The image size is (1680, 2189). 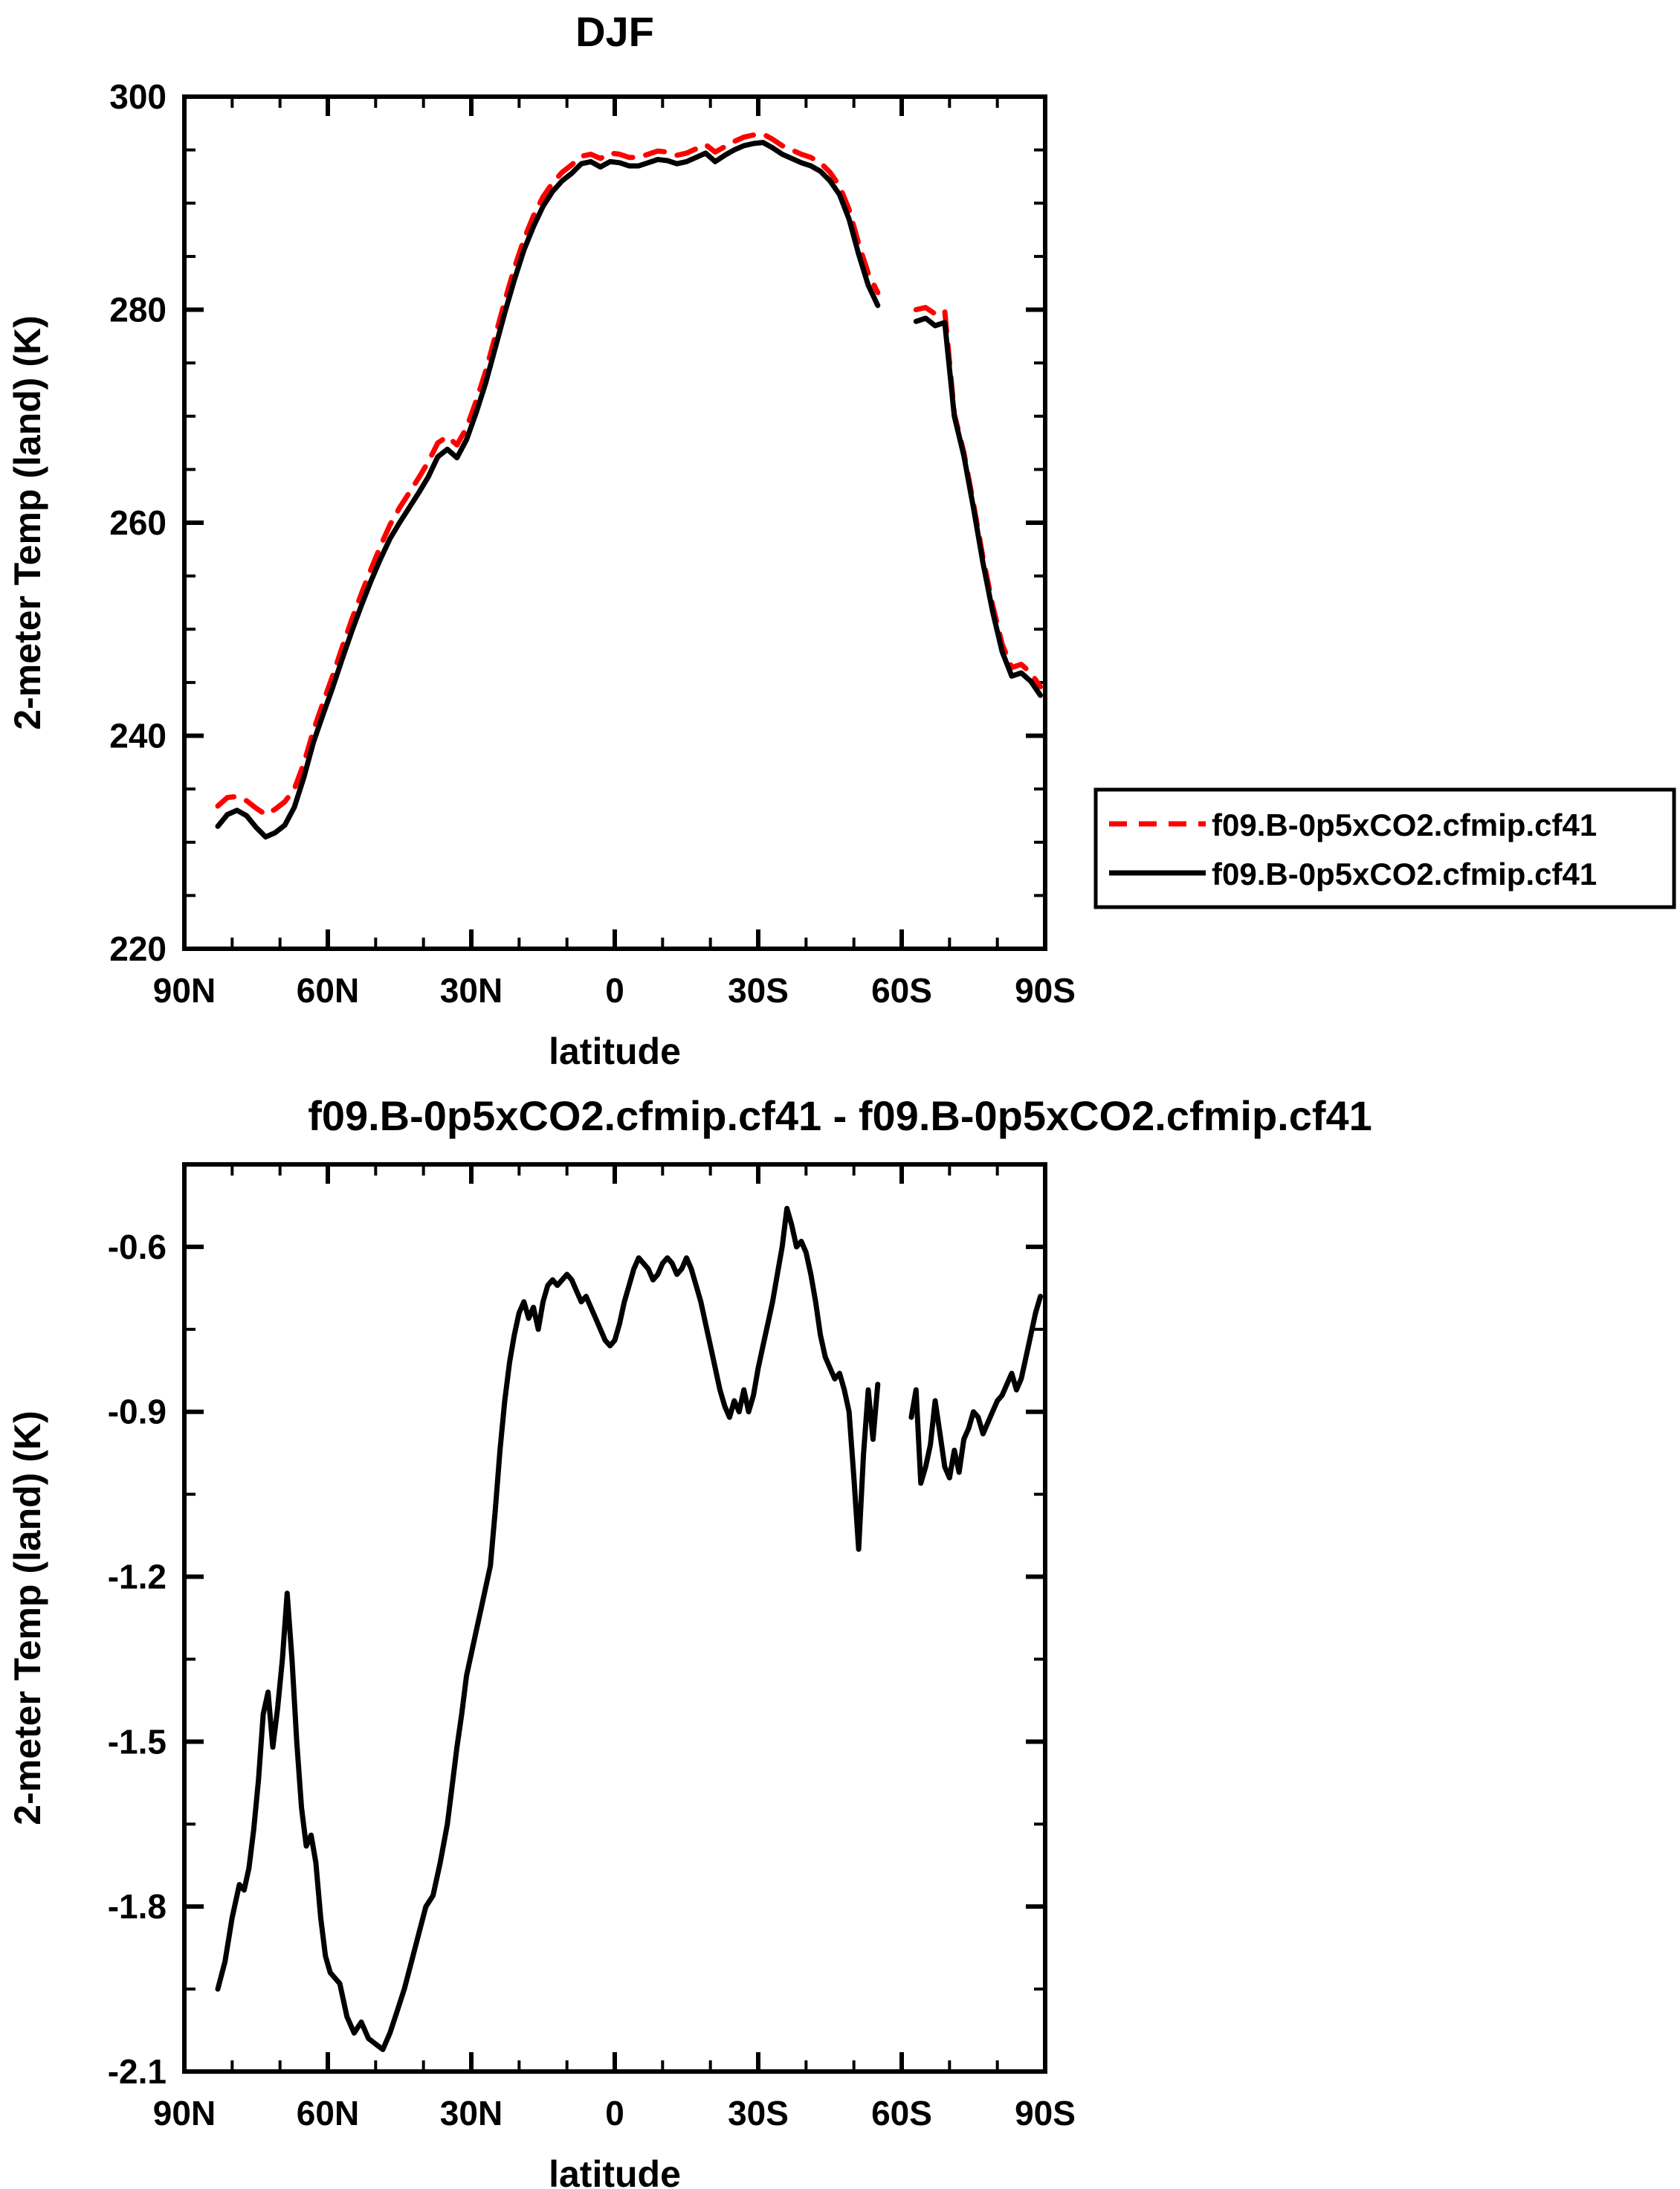 What do you see at coordinates (28, 522) in the screenshot?
I see `top-panel-y-axis-title: 2-meter Temp (land) (K)` at bounding box center [28, 522].